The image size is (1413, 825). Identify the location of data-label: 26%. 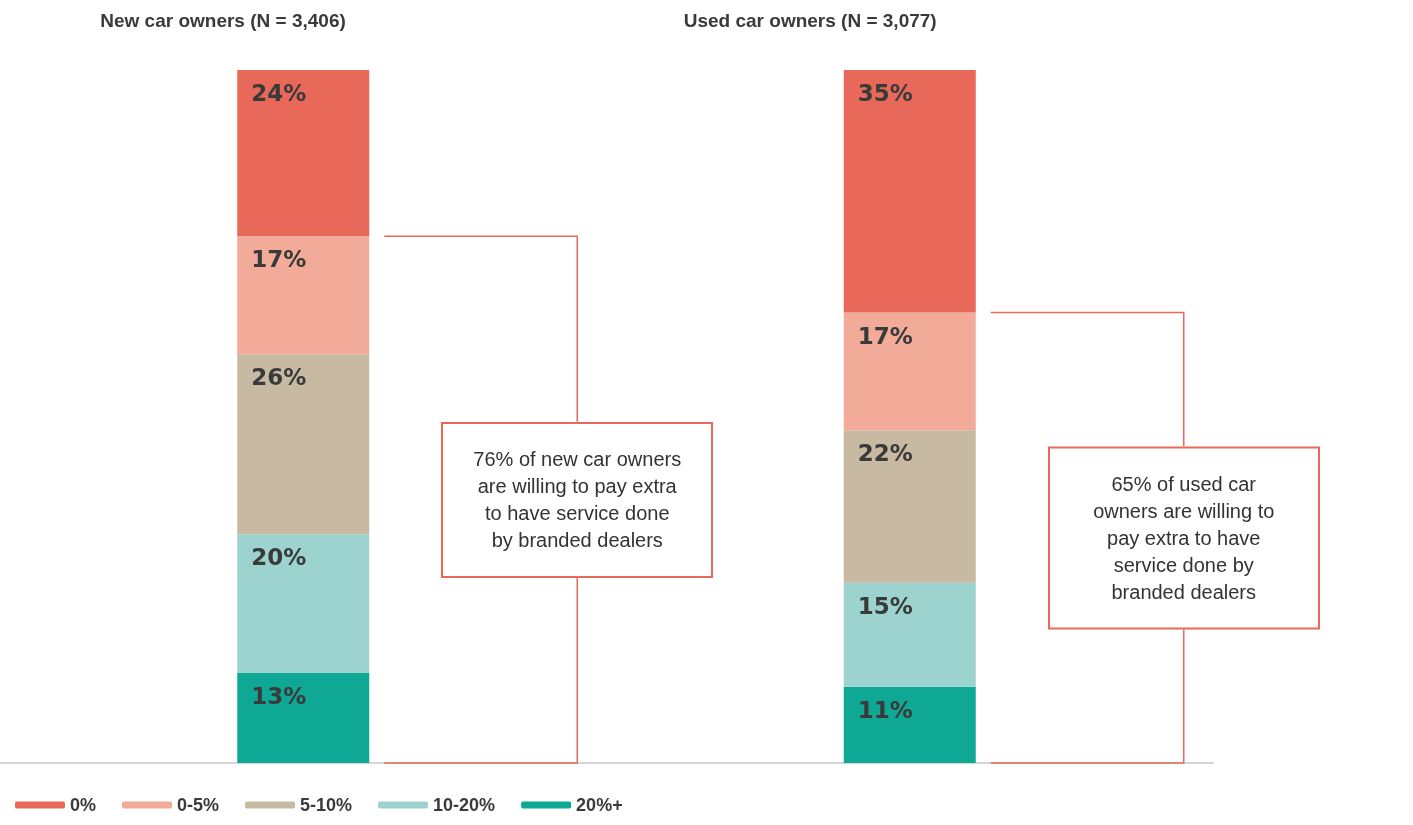
(279, 377).